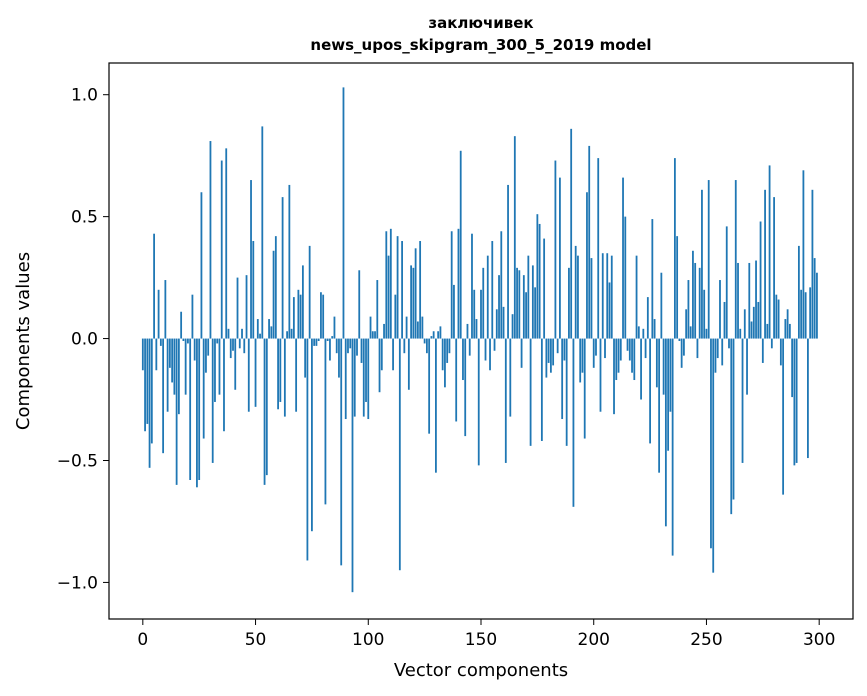 This screenshot has width=867, height=696. I want to click on y-tick-label: 1.0, so click(84, 96).